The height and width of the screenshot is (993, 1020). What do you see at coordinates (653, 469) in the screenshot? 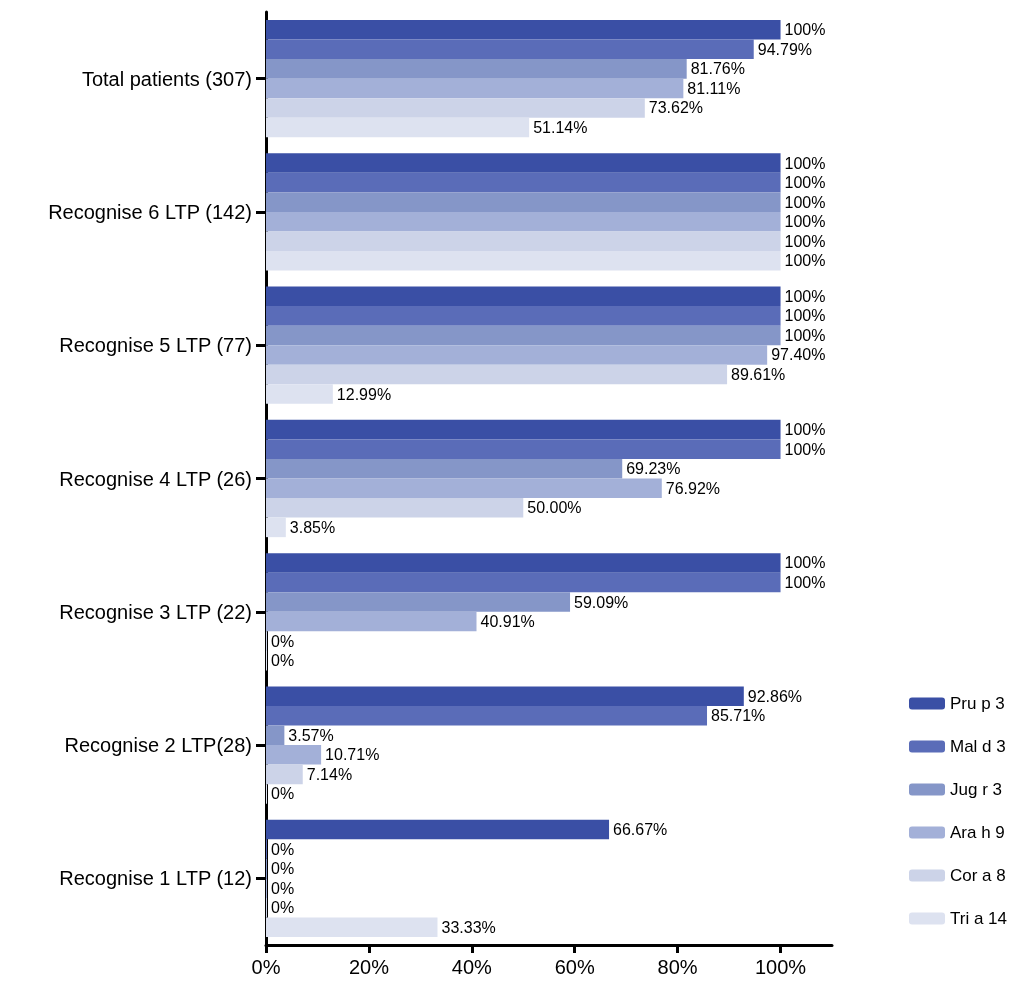
I see `data-label: 69.23%` at bounding box center [653, 469].